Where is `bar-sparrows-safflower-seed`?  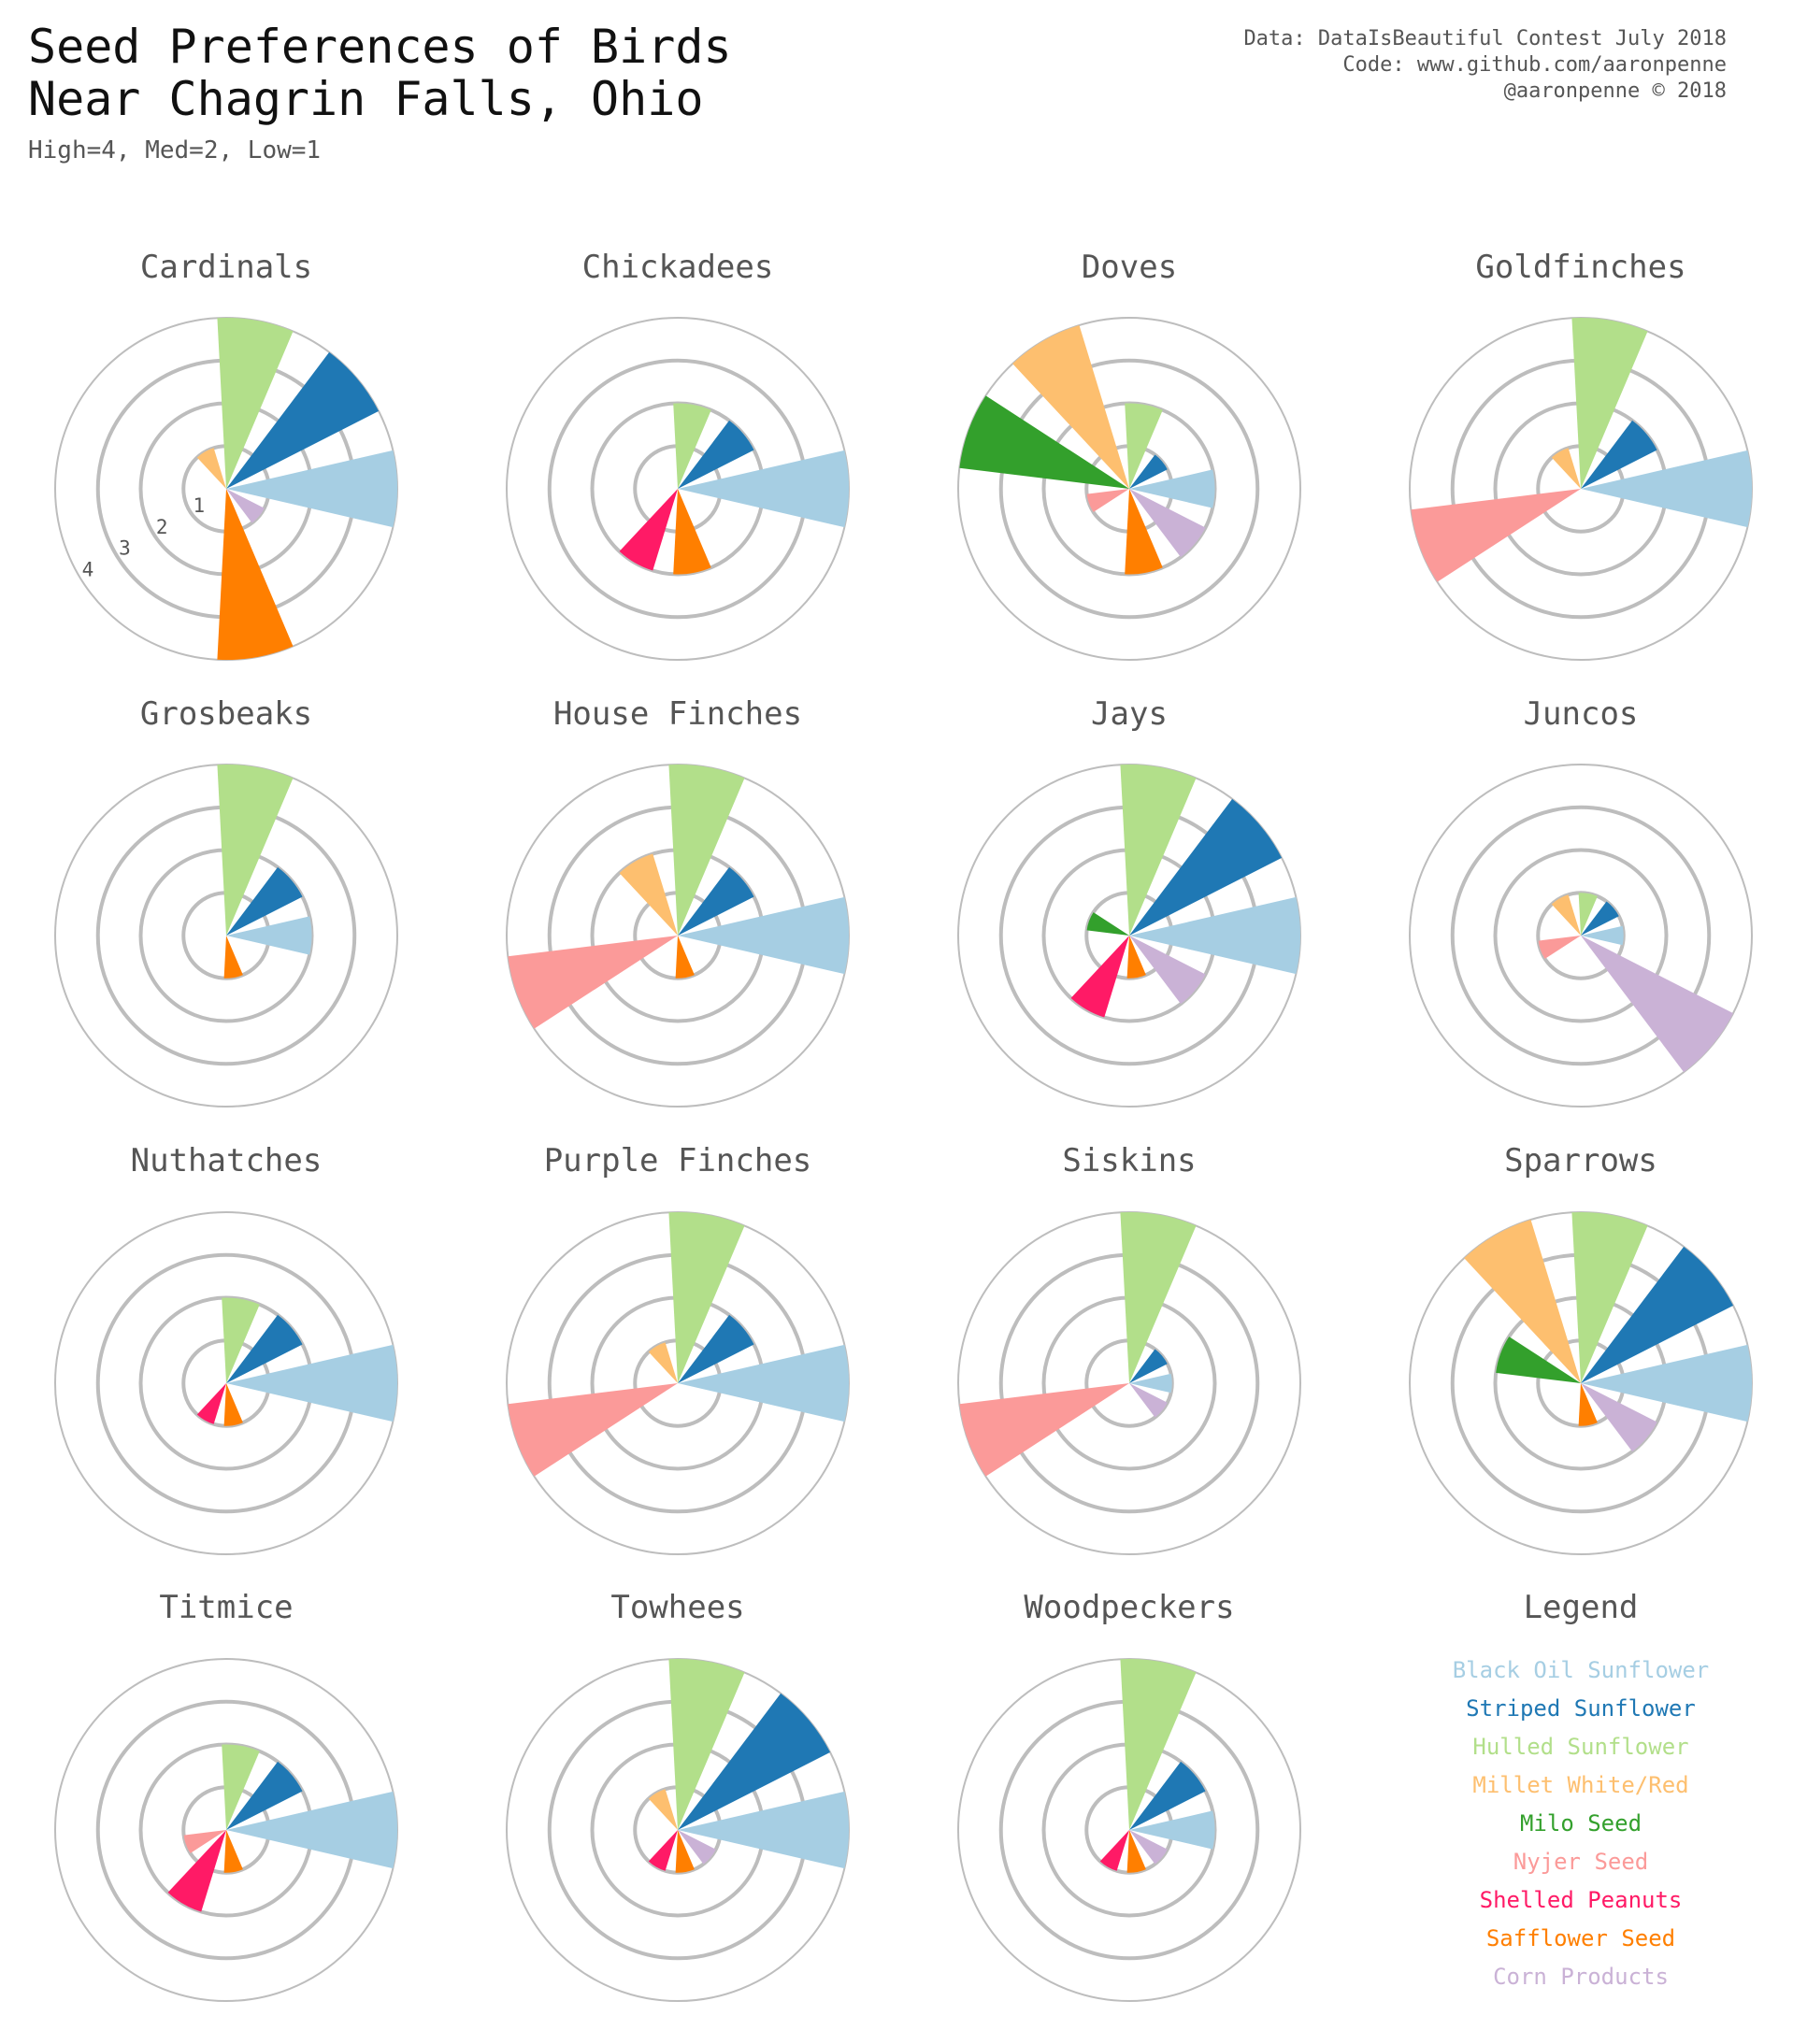 bar-sparrows-safflower-seed is located at coordinates (1588, 1404).